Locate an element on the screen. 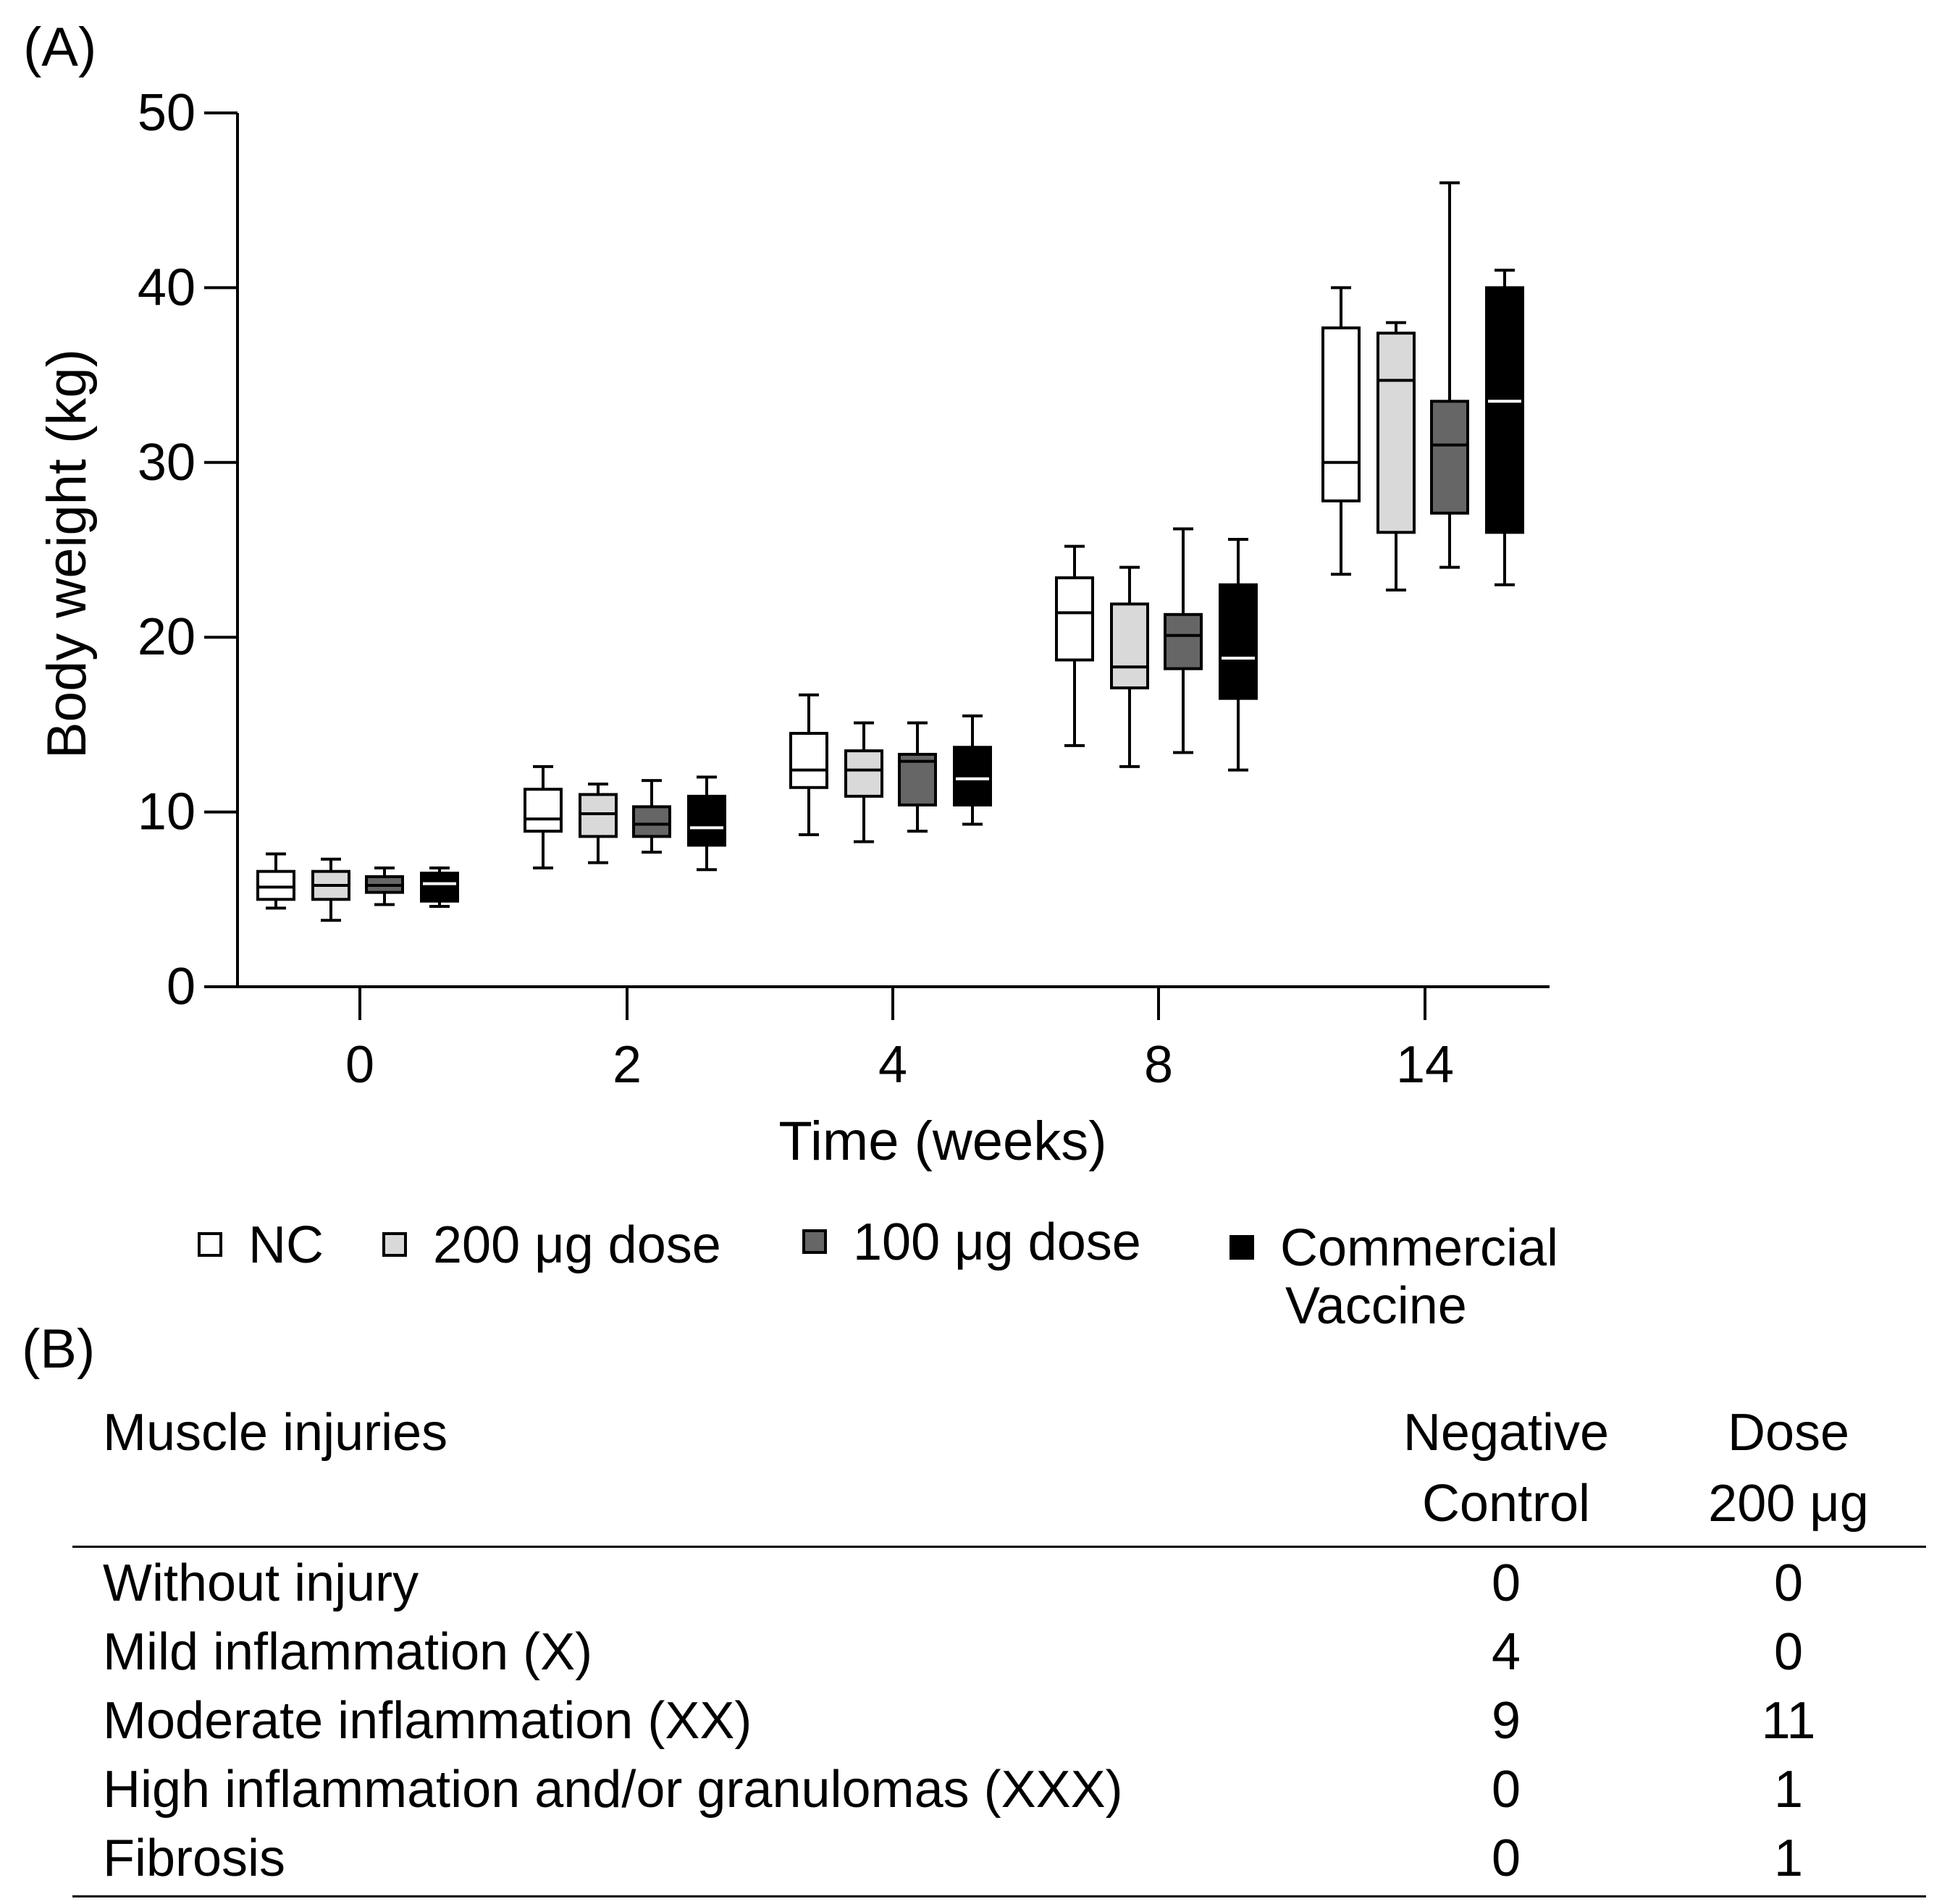  x-tick-label: 4 is located at coordinates (893, 1065).